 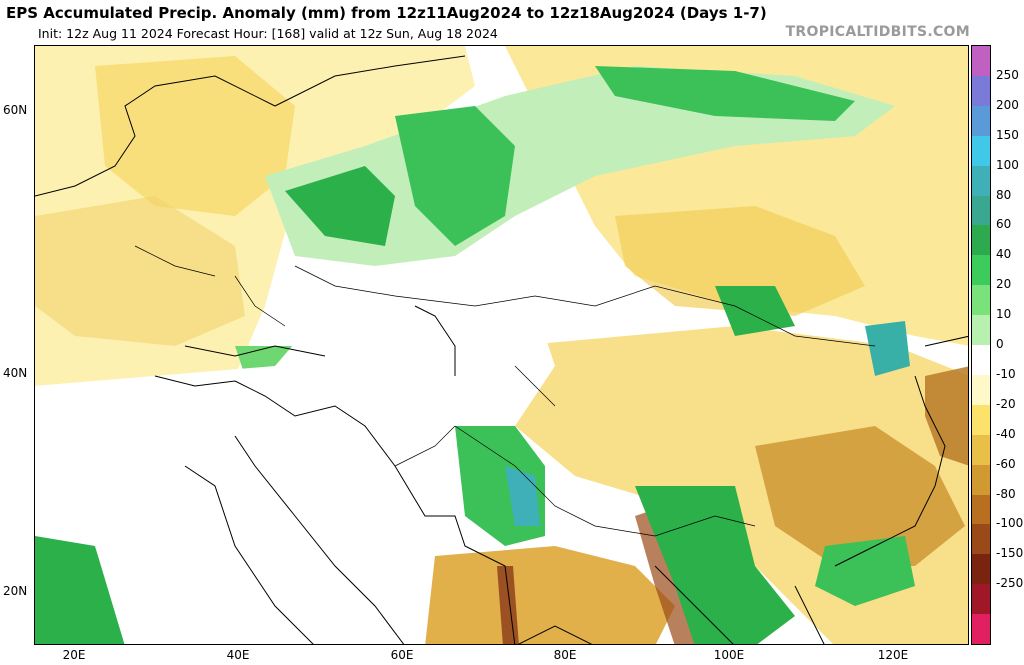 I want to click on colorbar-label: -10, so click(x=1006, y=374).